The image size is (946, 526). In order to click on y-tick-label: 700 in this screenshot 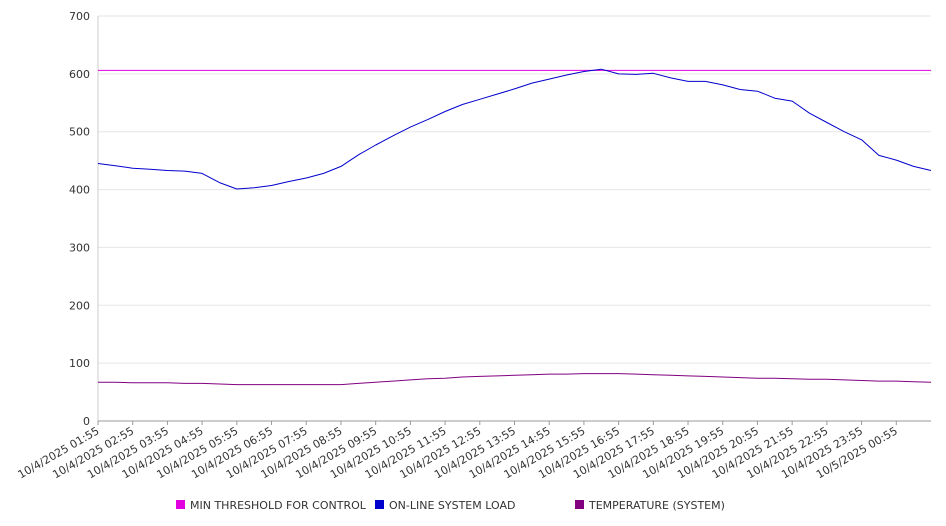, I will do `click(79, 16)`.